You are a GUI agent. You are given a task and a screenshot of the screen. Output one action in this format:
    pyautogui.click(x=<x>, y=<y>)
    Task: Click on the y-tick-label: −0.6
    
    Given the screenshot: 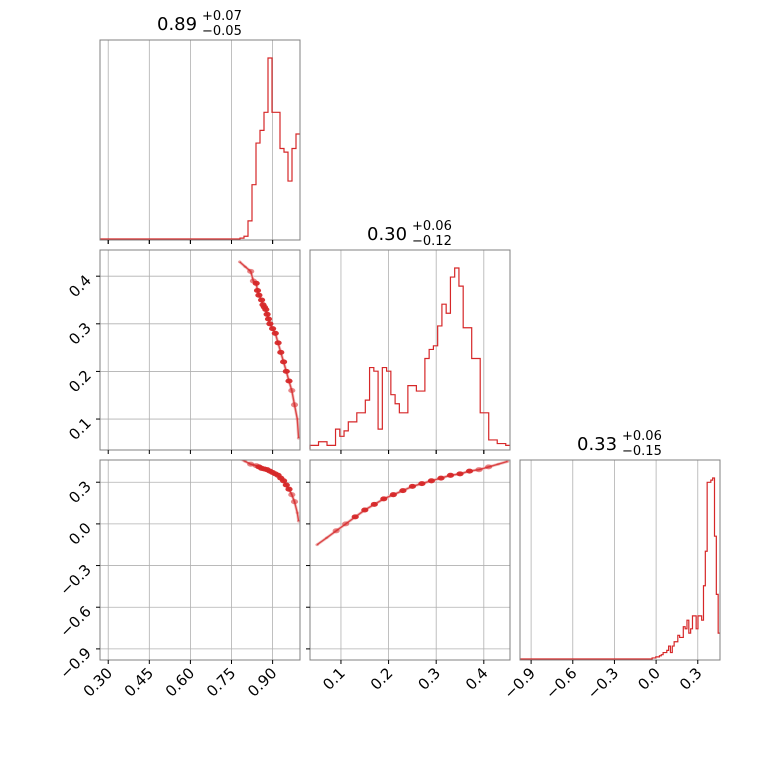 What is the action you would take?
    pyautogui.click(x=75, y=621)
    